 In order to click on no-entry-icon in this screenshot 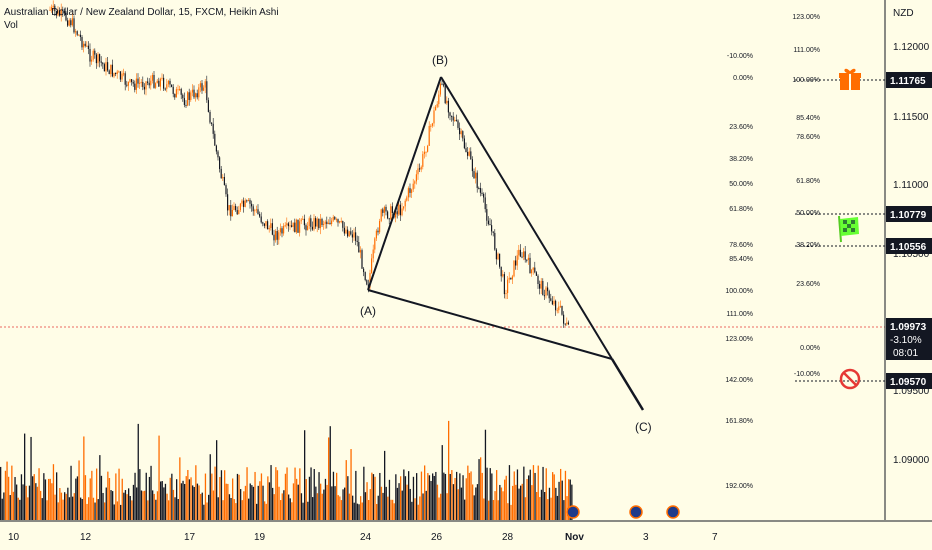, I will do `click(850, 379)`.